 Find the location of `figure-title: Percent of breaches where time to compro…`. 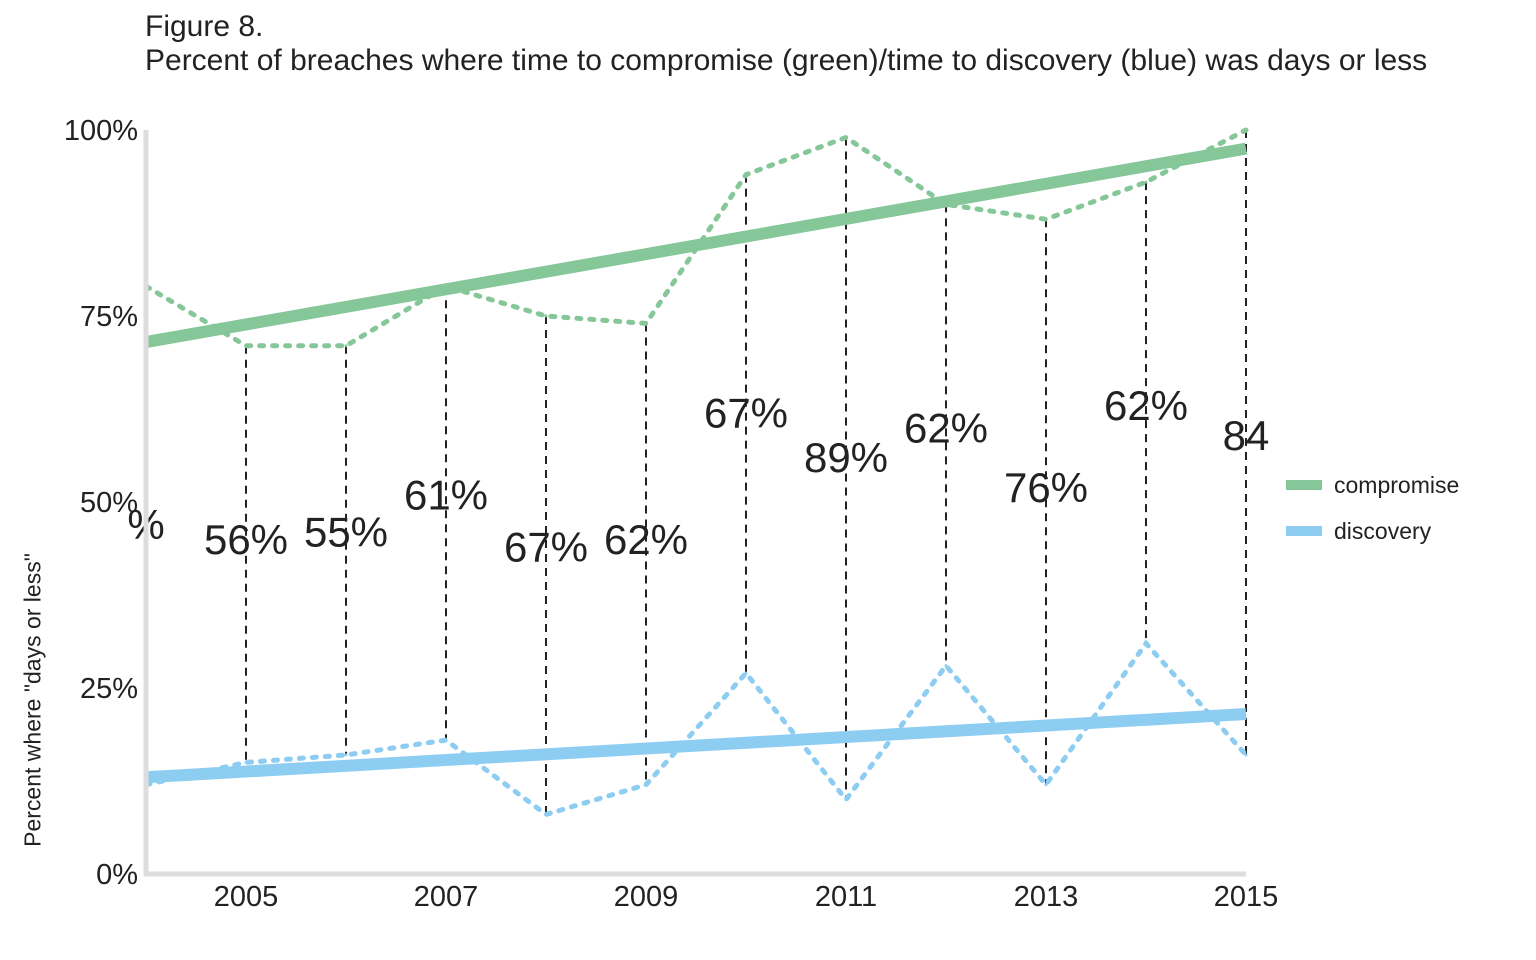

figure-title: Percent of breaches where time to compro… is located at coordinates (786, 60).